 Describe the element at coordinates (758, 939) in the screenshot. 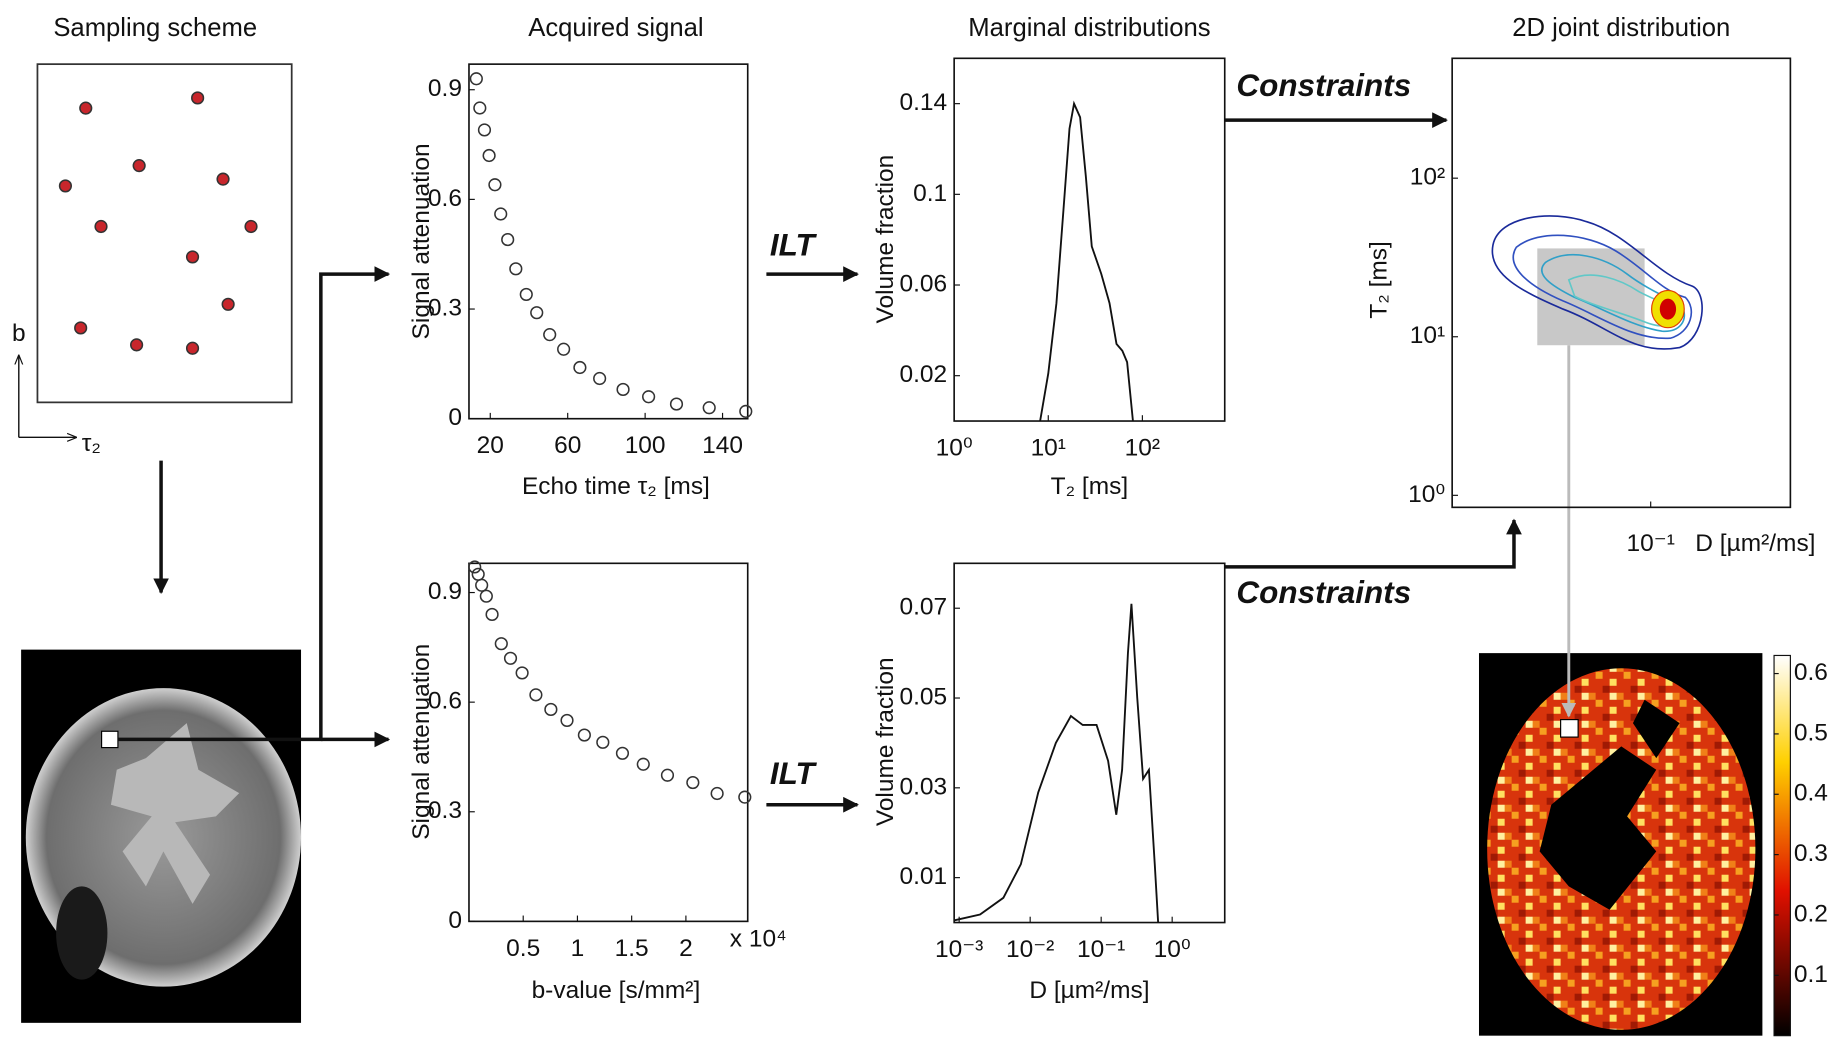

I see `x-axis-multiplier: x 10⁴` at that location.